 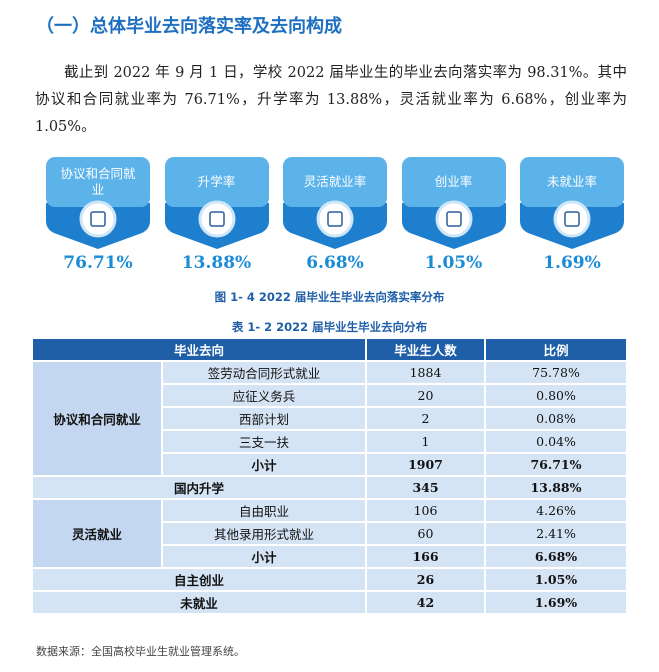 What do you see at coordinates (556, 441) in the screenshot?
I see `cell: 0.04%` at bounding box center [556, 441].